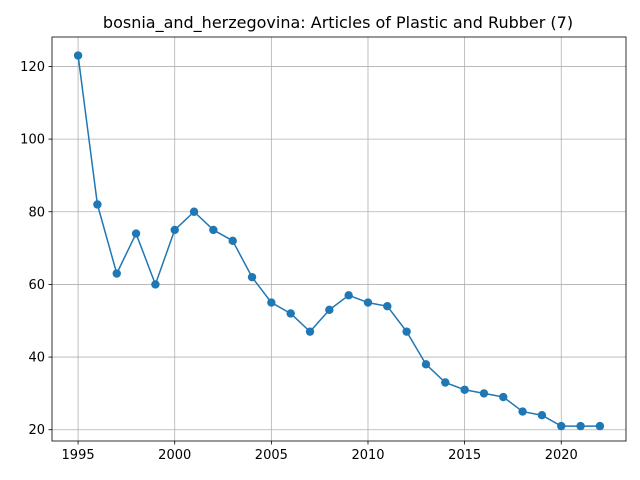 Image resolution: width=640 pixels, height=480 pixels. Describe the element at coordinates (367, 455) in the screenshot. I see `x-tick-label: 2010` at that location.